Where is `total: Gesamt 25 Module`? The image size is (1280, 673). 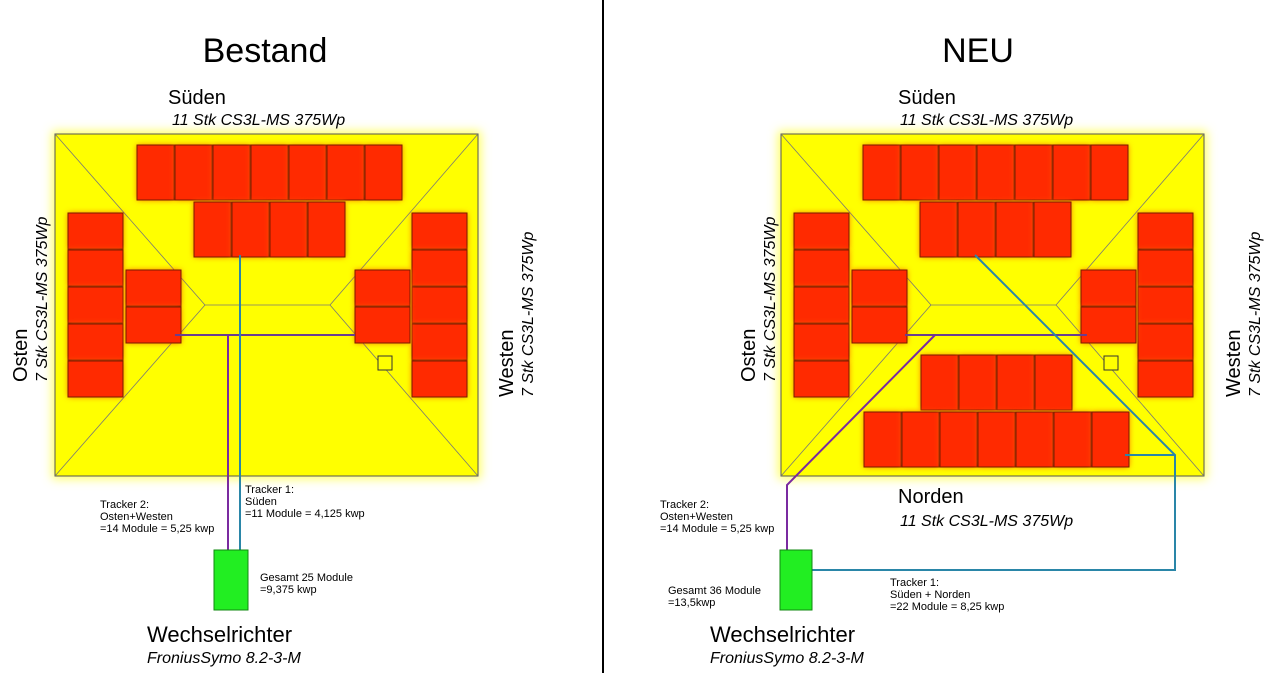
total: Gesamt 25 Module is located at coordinates (306, 578).